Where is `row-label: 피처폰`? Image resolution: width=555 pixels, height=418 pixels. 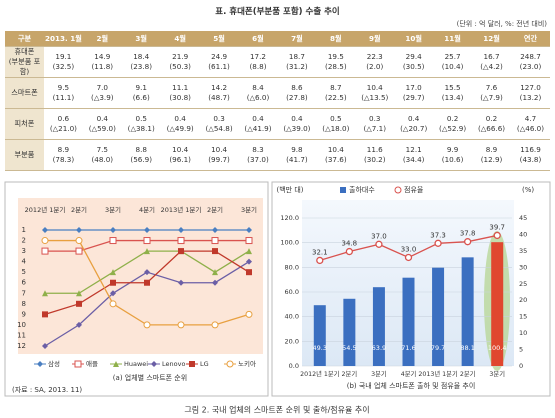 row-label: 피처폰 is located at coordinates (24, 124).